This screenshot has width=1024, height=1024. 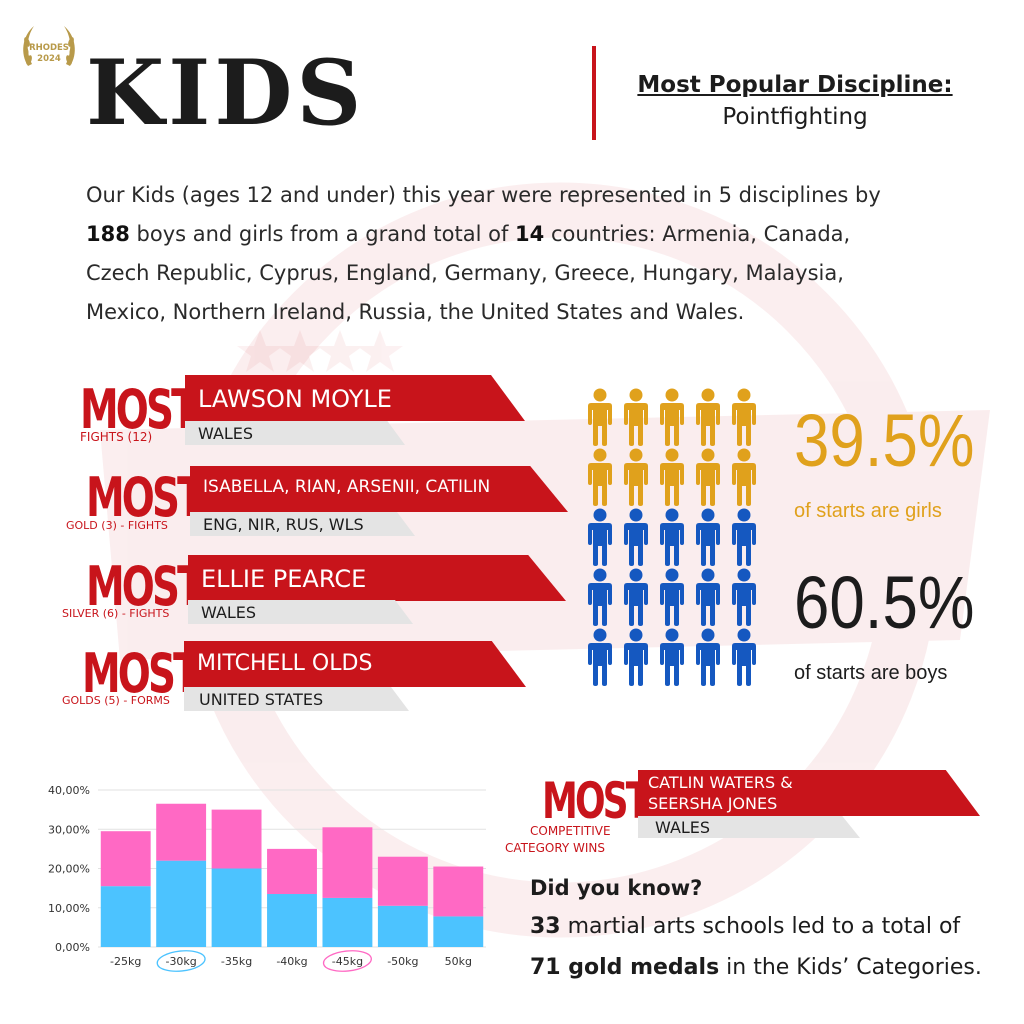 What do you see at coordinates (347, 922) in the screenshot?
I see `bar-segment--45kg-s0` at bounding box center [347, 922].